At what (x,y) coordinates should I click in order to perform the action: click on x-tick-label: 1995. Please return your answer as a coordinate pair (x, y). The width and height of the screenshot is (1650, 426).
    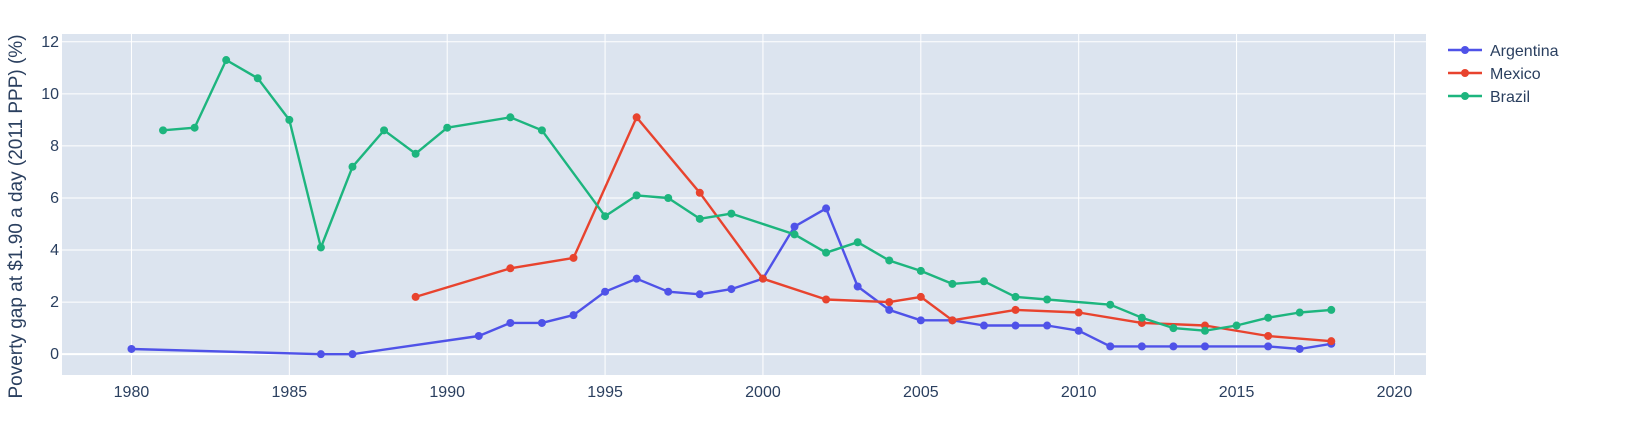
    Looking at the image, I should click on (605, 392).